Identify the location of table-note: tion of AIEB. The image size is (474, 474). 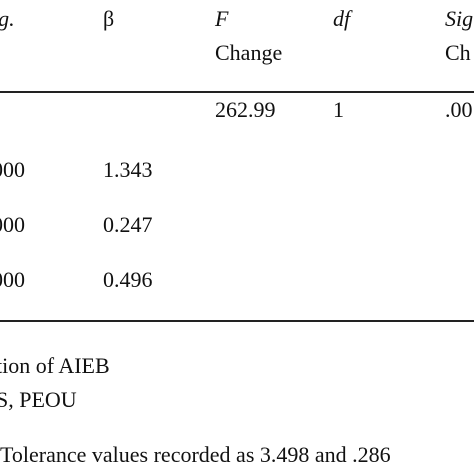
(55, 365).